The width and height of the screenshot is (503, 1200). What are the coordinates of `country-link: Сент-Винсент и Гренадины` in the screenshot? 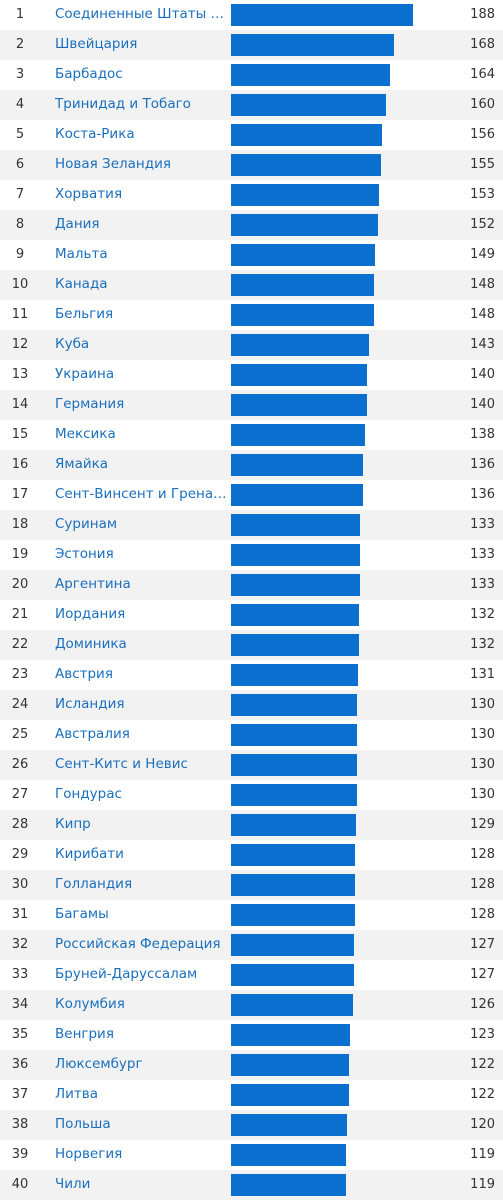 It's located at (141, 494).